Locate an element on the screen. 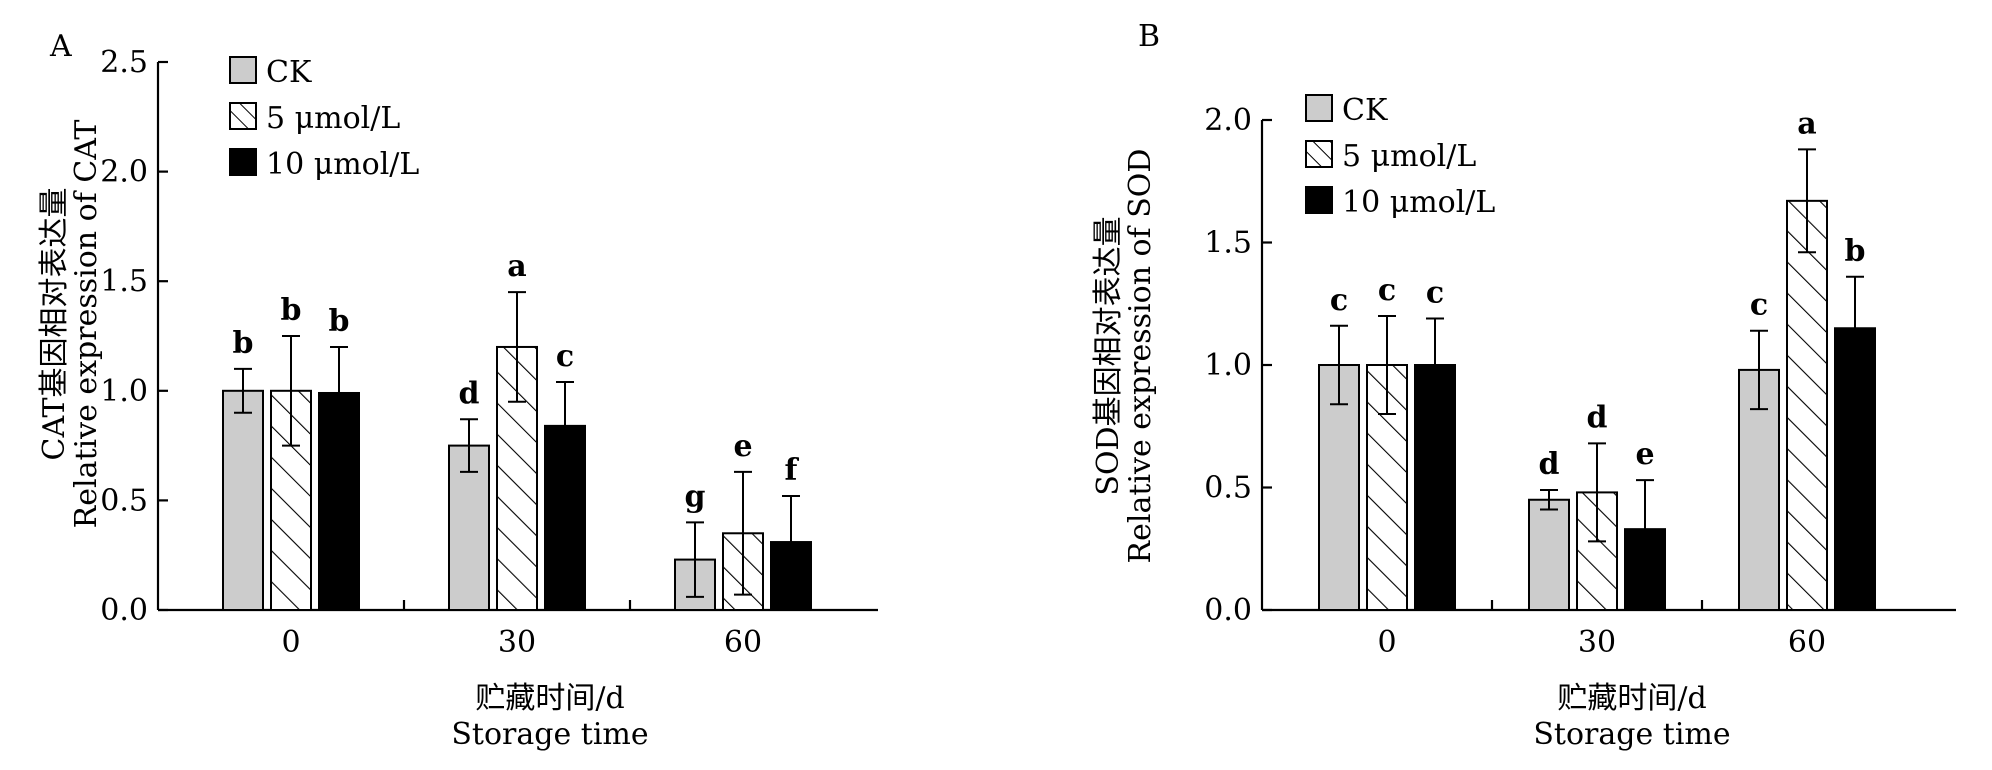  y-axis-title-cn: CAT基因相对表达量 is located at coordinates (54, 324).